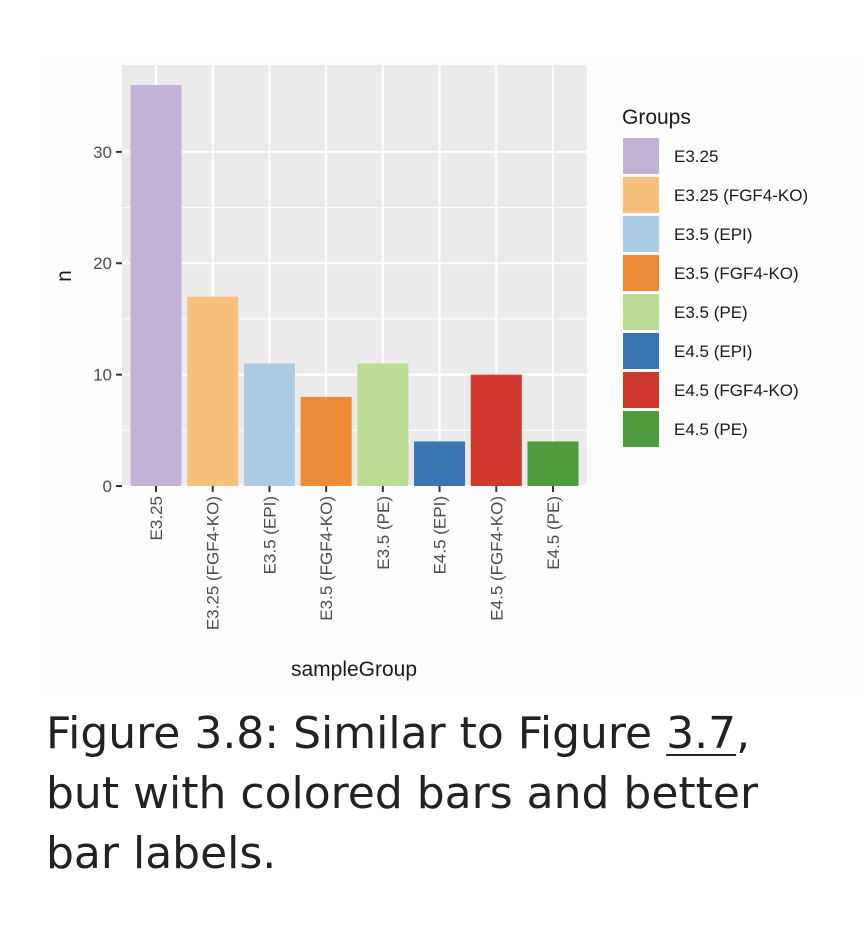 Image resolution: width=864 pixels, height=936 pixels. What do you see at coordinates (356, 733) in the screenshot?
I see `caption-prefix: Figure 3.8: Similar to Figure` at bounding box center [356, 733].